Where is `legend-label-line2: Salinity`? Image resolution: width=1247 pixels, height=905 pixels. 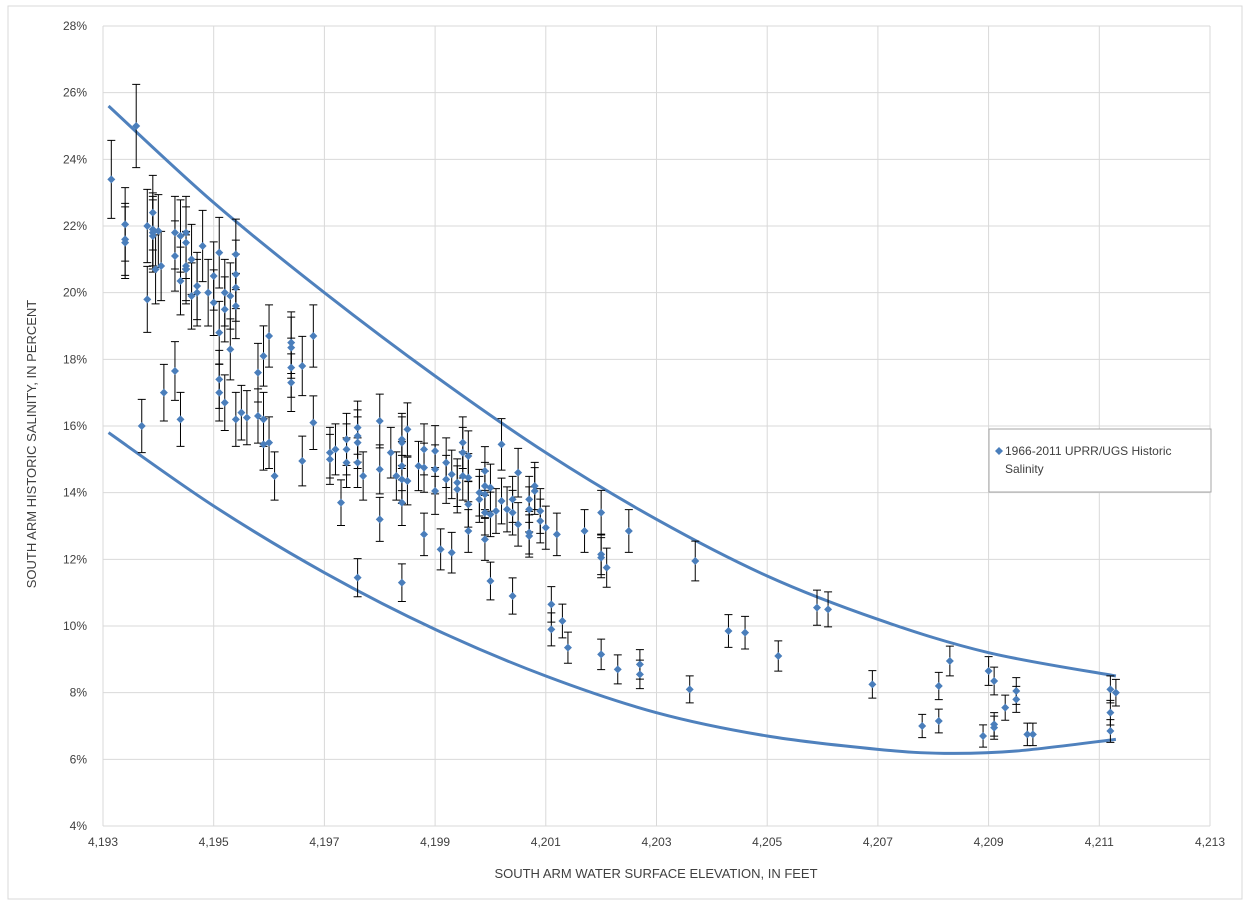
legend-label-line2: Salinity is located at coordinates (1024, 469).